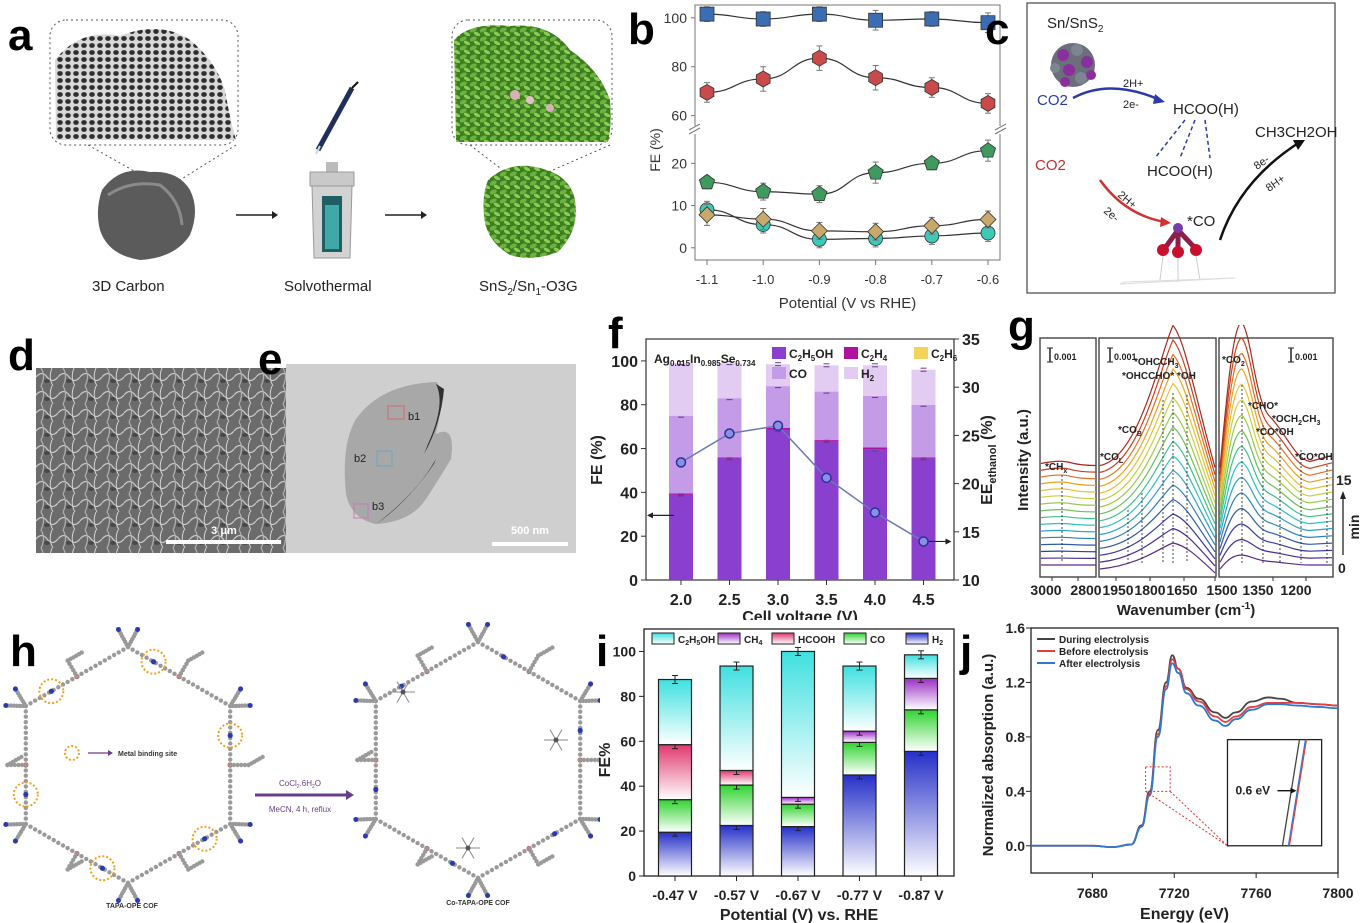 Image resolution: width=1364 pixels, height=923 pixels. I want to click on legend-label-HCOOH: HCOOH, so click(816, 640).